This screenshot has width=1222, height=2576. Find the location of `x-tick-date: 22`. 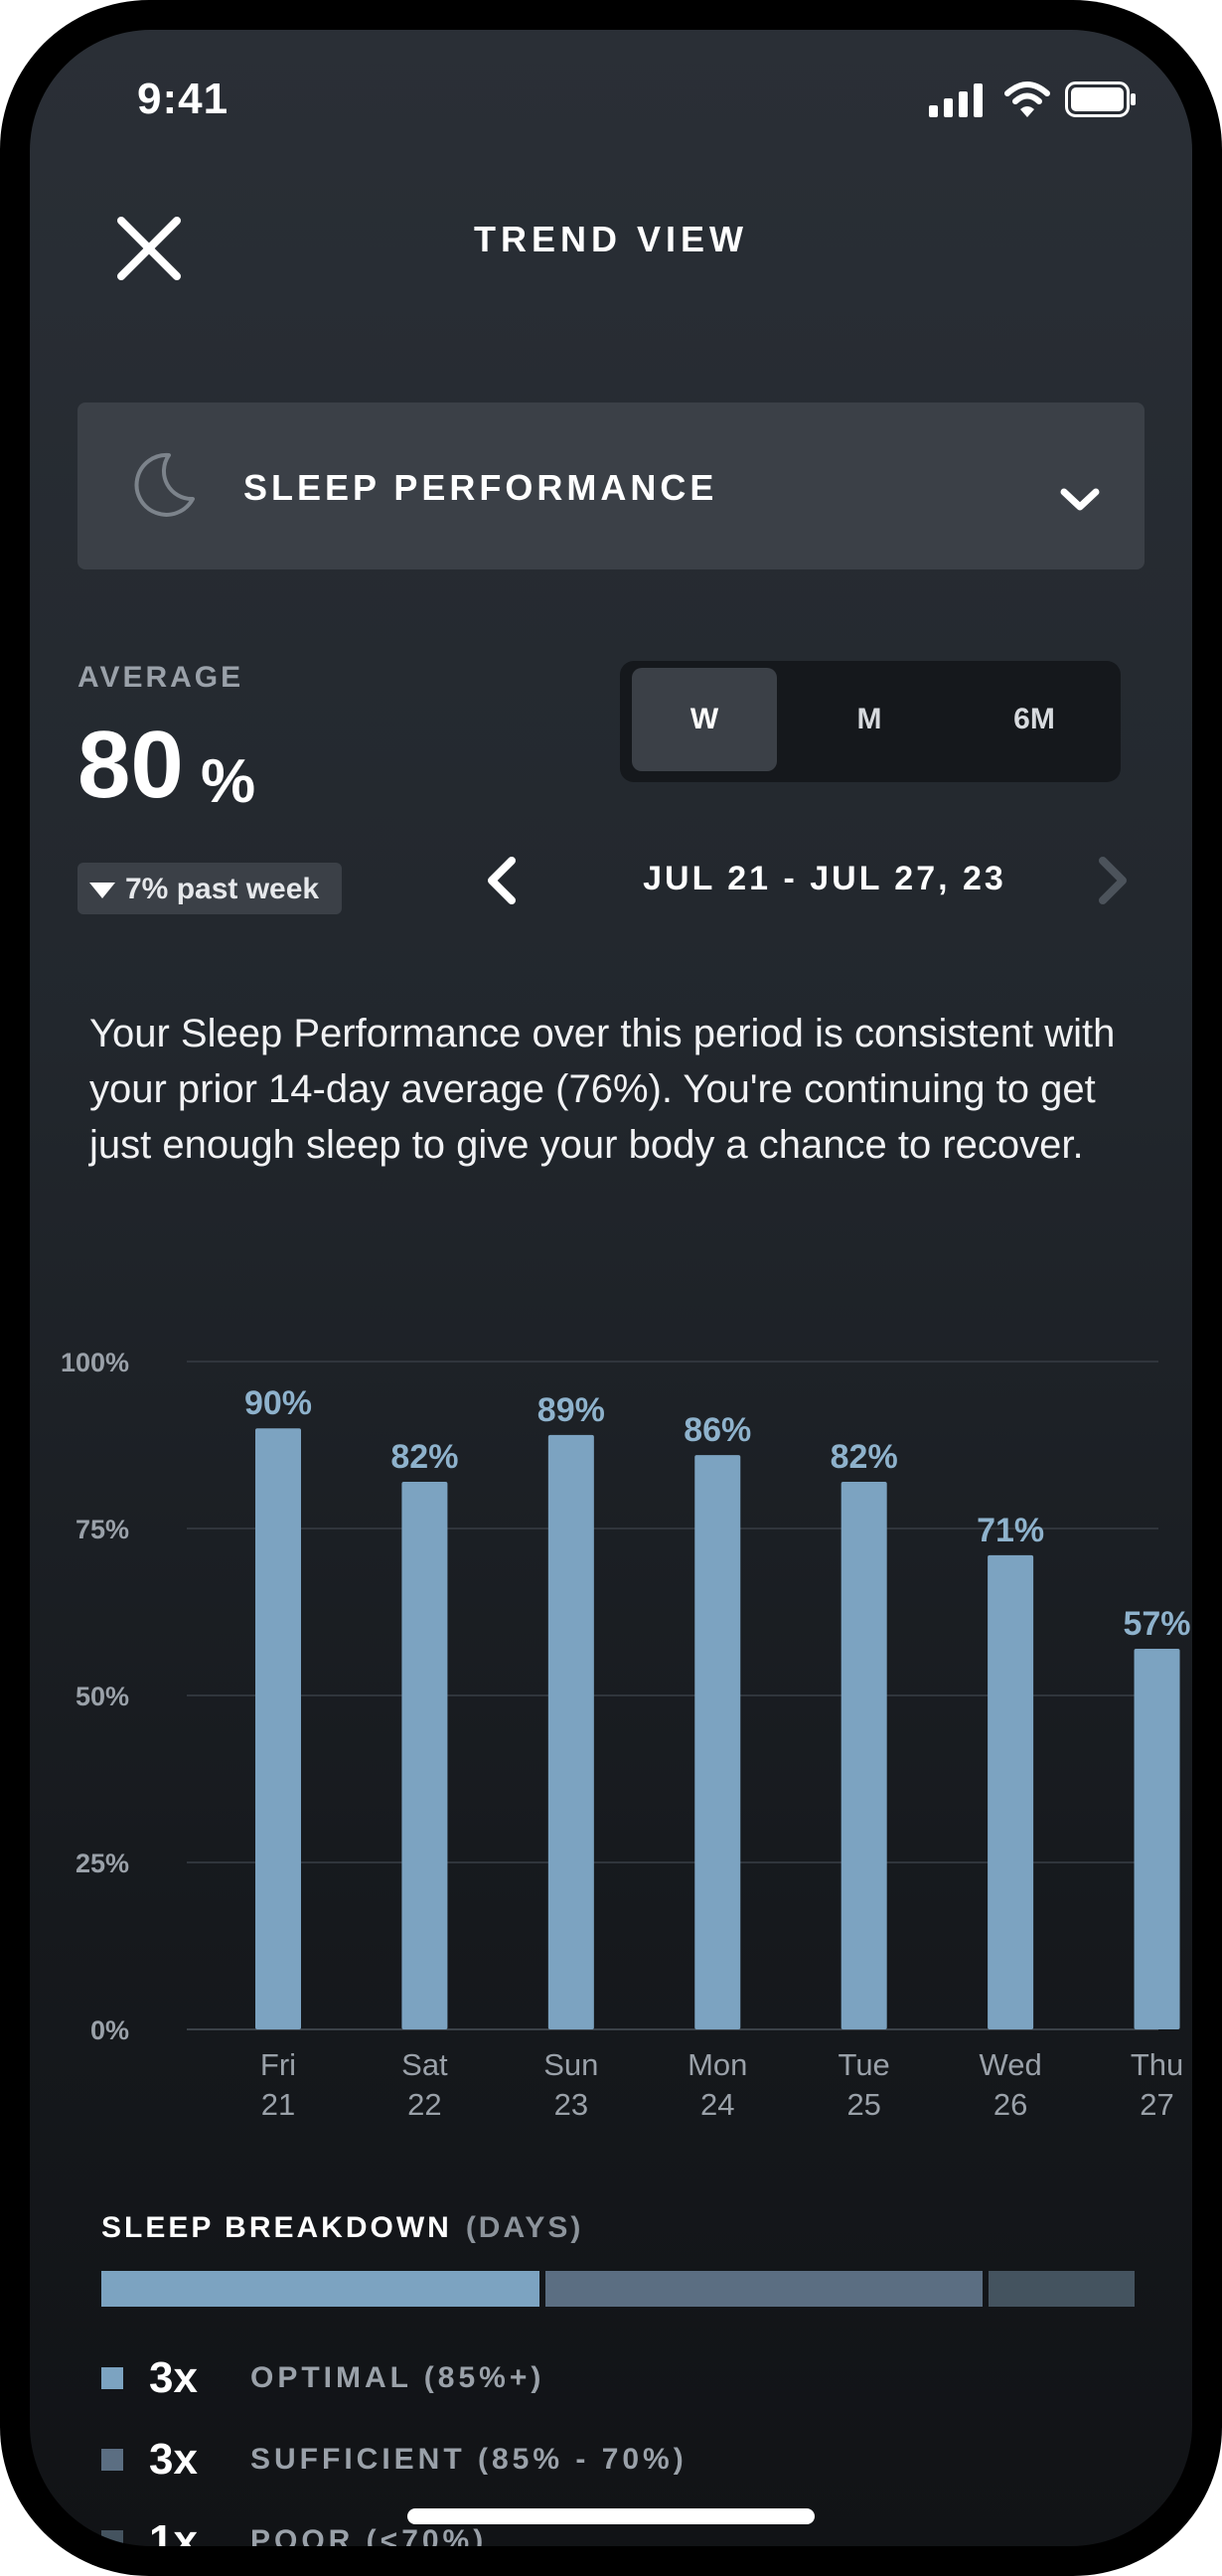

x-tick-date: 22 is located at coordinates (424, 2104).